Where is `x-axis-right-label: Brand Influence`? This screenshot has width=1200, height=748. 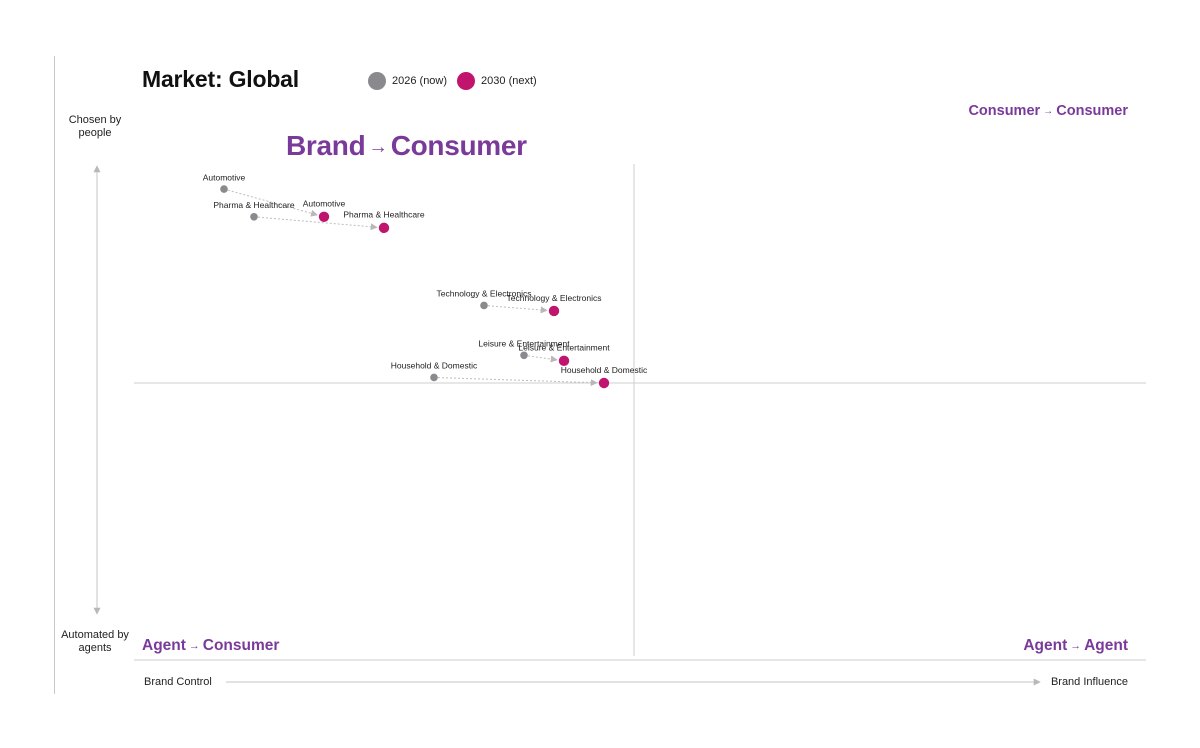
x-axis-right-label: Brand Influence is located at coordinates (1089, 682).